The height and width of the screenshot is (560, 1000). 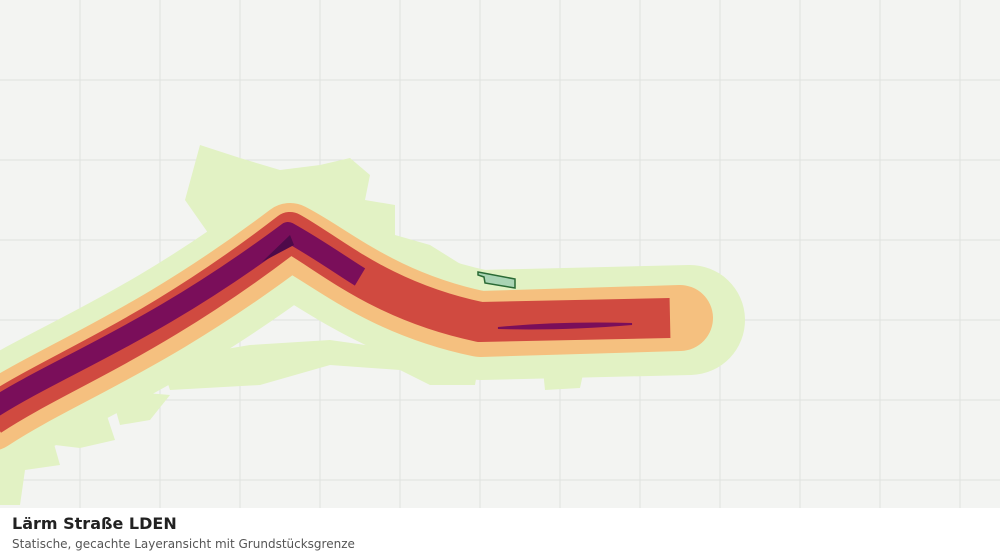 What do you see at coordinates (278, 248) in the screenshot?
I see `noise-zone-extreme` at bounding box center [278, 248].